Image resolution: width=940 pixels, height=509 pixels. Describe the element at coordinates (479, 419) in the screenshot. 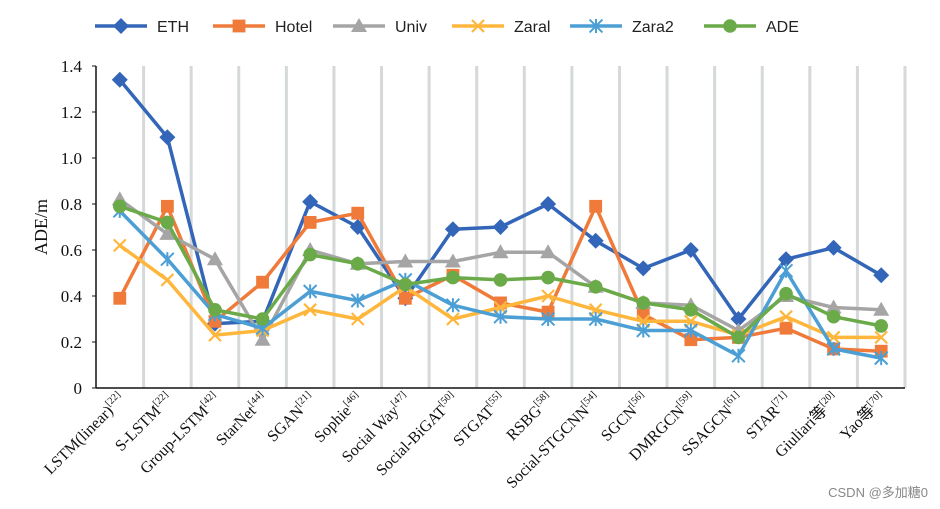

I see `x-tick-label: STGAT[55]` at that location.